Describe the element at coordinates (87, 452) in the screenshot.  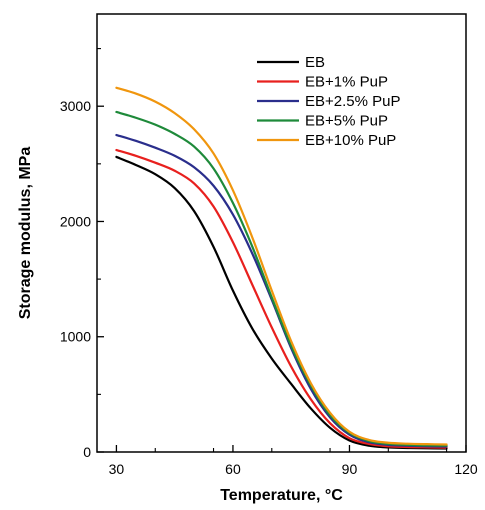
I see `y-tick-label: 0` at that location.